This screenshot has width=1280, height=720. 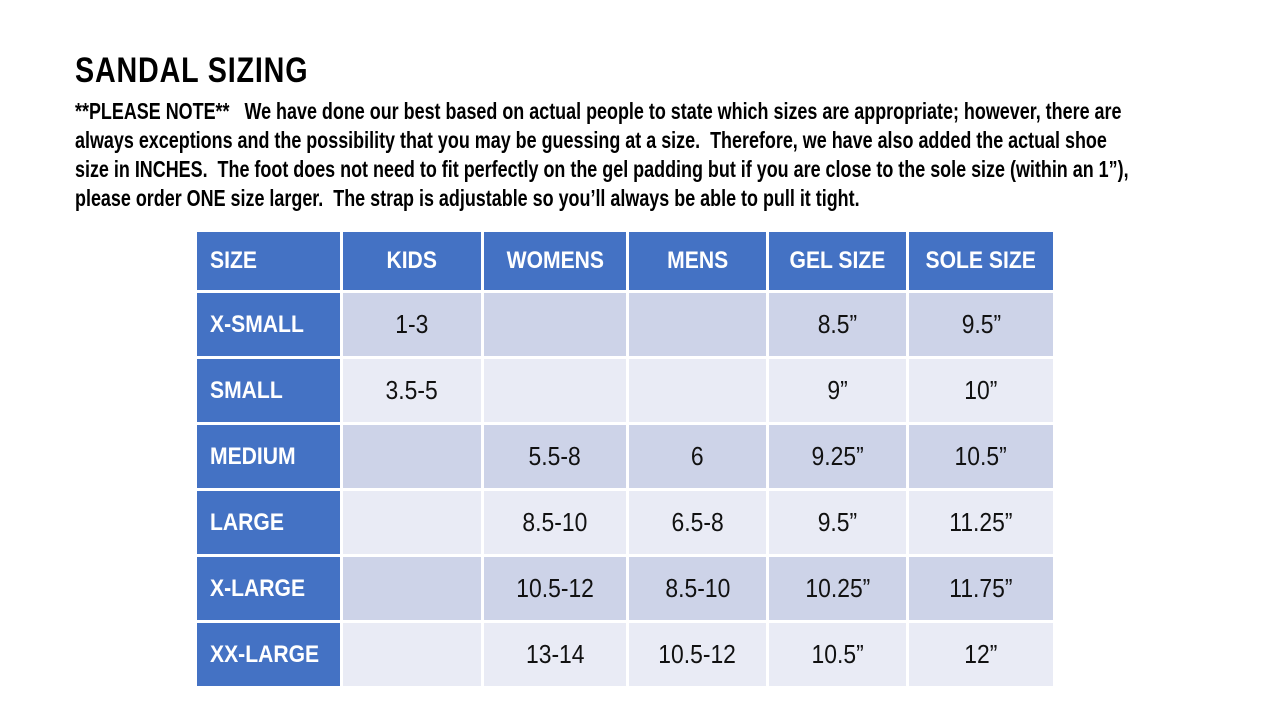 What do you see at coordinates (253, 456) in the screenshot?
I see `row-label-text: MEDIUM` at bounding box center [253, 456].